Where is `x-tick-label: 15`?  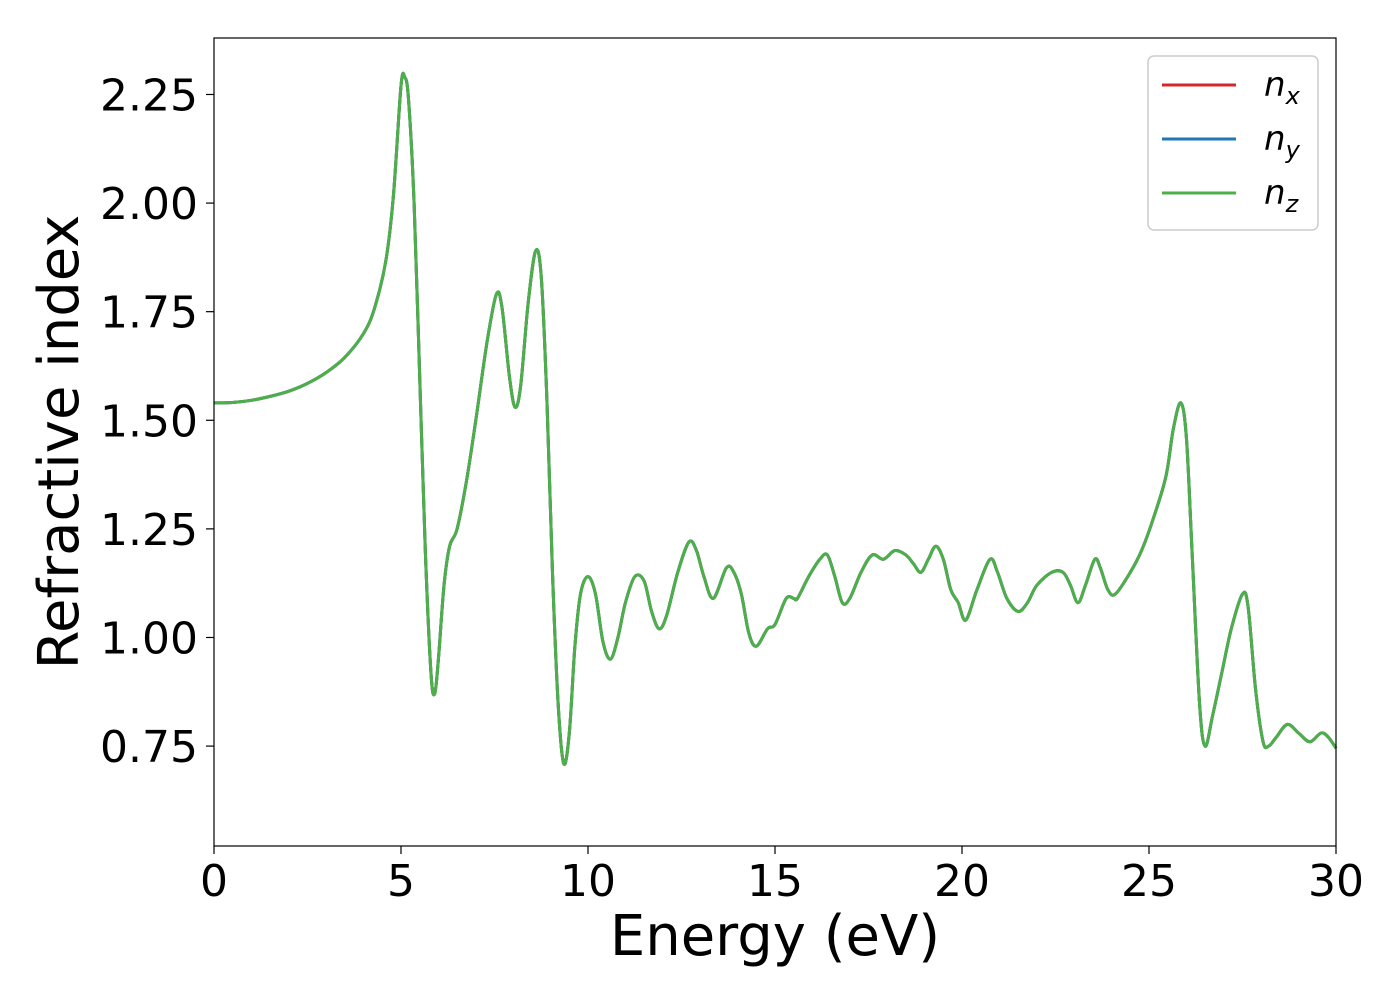
x-tick-label: 15 is located at coordinates (775, 881).